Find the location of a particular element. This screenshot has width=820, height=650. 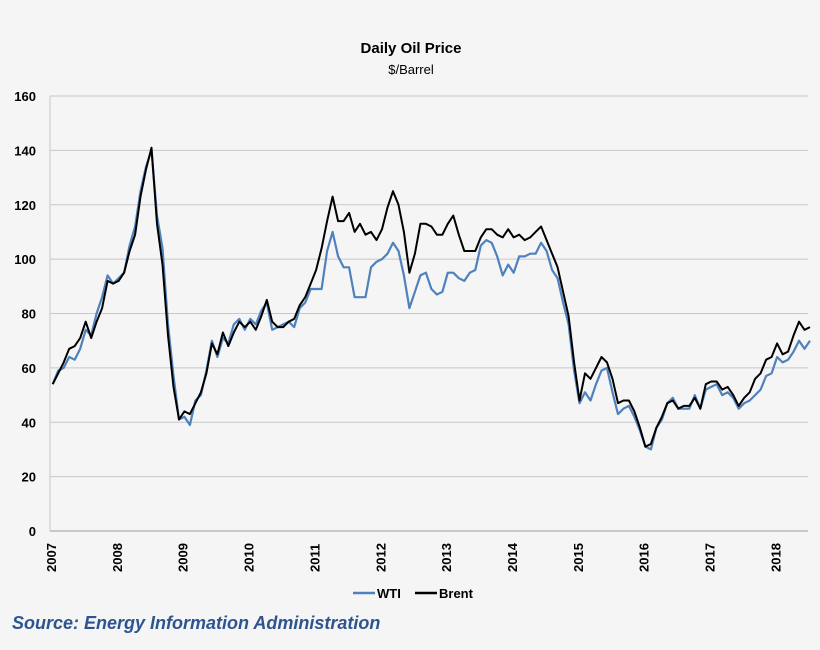

x-tick-label: 2010 is located at coordinates (249, 557).